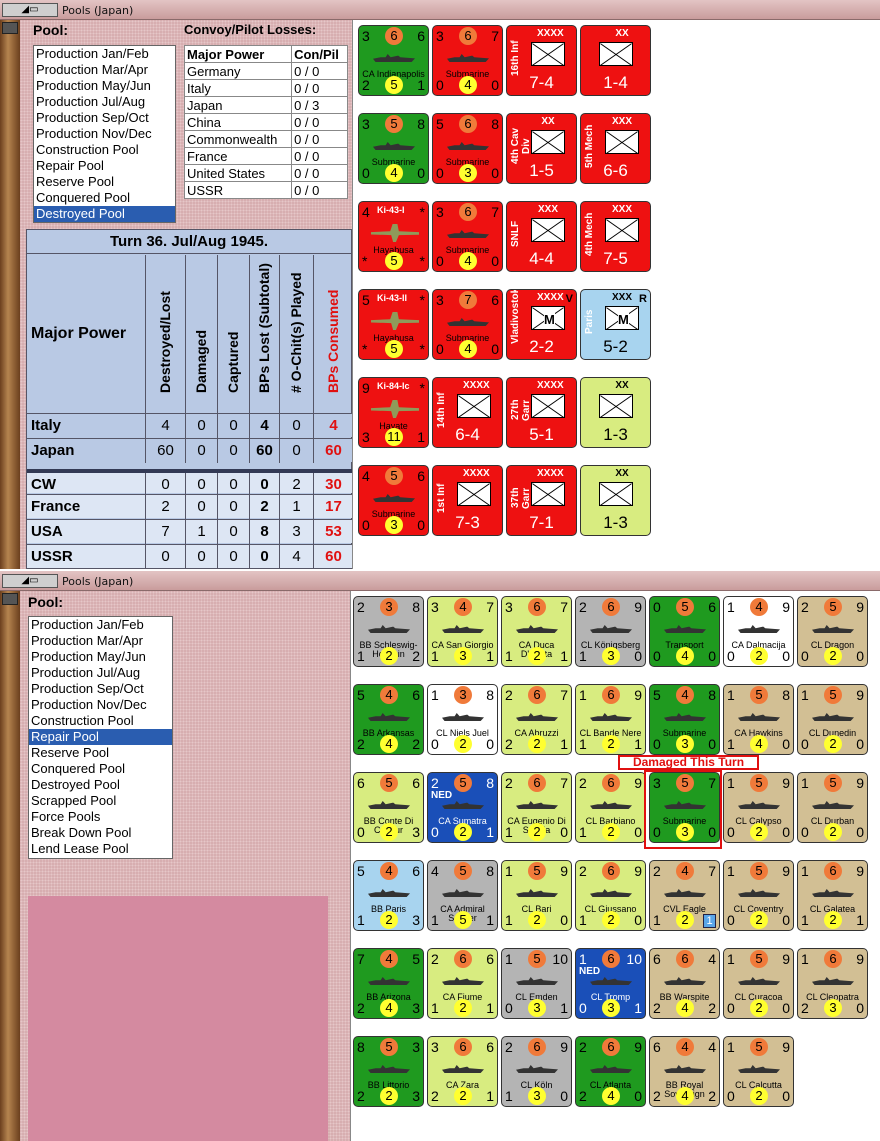 The height and width of the screenshot is (1141, 880). What do you see at coordinates (388, 983) in the screenshot?
I see `unit-counter: 7 4 5 BB Arizona 2 4 3` at bounding box center [388, 983].